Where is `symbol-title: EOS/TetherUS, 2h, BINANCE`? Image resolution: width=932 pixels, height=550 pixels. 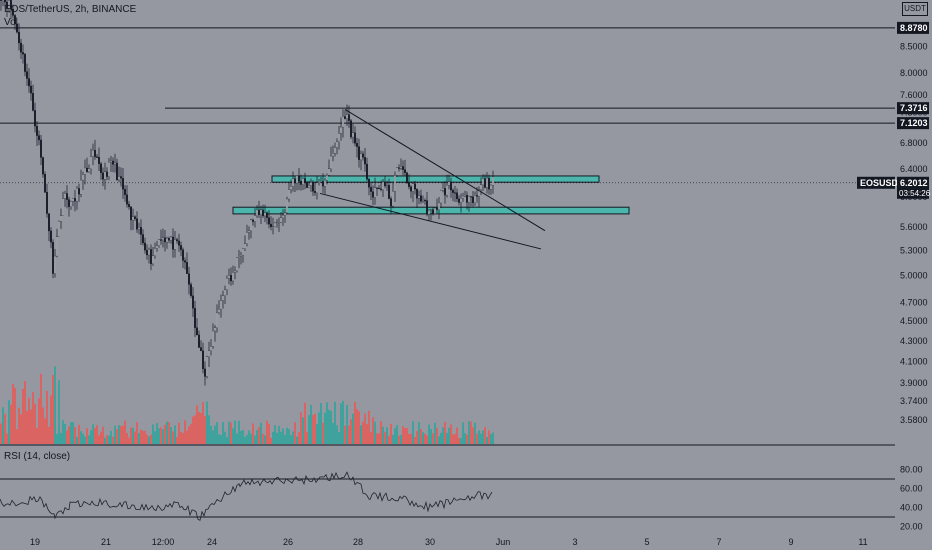
symbol-title: EOS/TetherUS, 2h, BINANCE is located at coordinates (70, 9).